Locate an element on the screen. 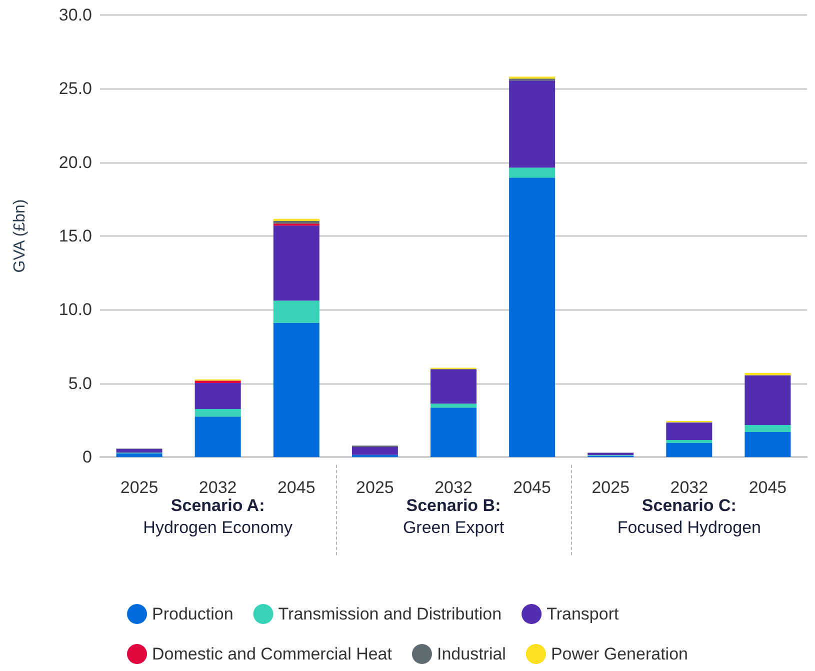 The height and width of the screenshot is (671, 815). legend-label: Transport is located at coordinates (582, 614).